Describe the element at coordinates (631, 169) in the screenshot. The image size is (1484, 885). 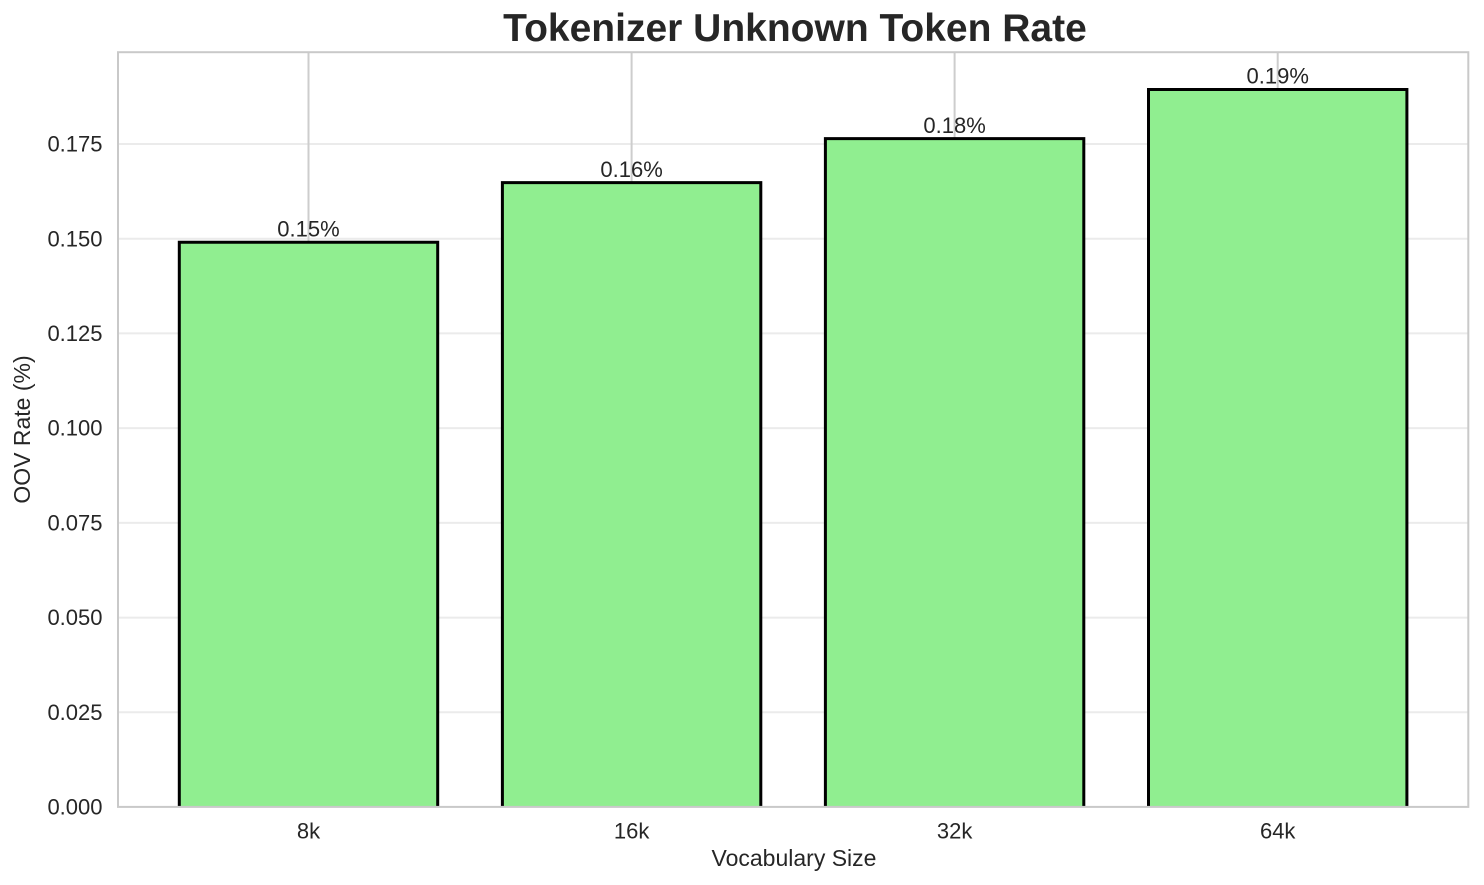
I see `svg-text: 0.16%` at that location.